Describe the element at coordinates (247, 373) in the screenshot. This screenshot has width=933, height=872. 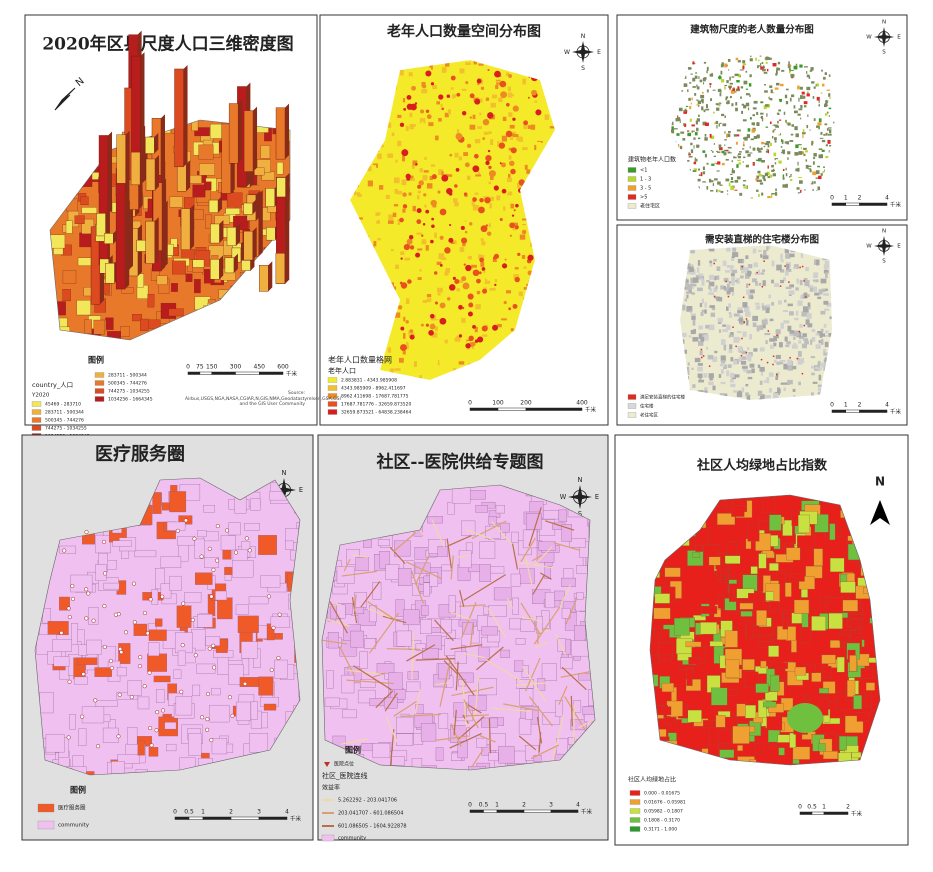
I see `scale-seg` at that location.